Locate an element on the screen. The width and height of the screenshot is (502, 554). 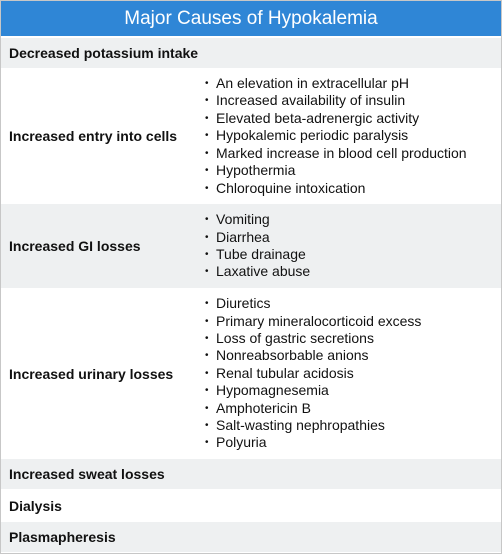
table-row-sweat-losses: Increased sweat losses is located at coordinates (251, 473).